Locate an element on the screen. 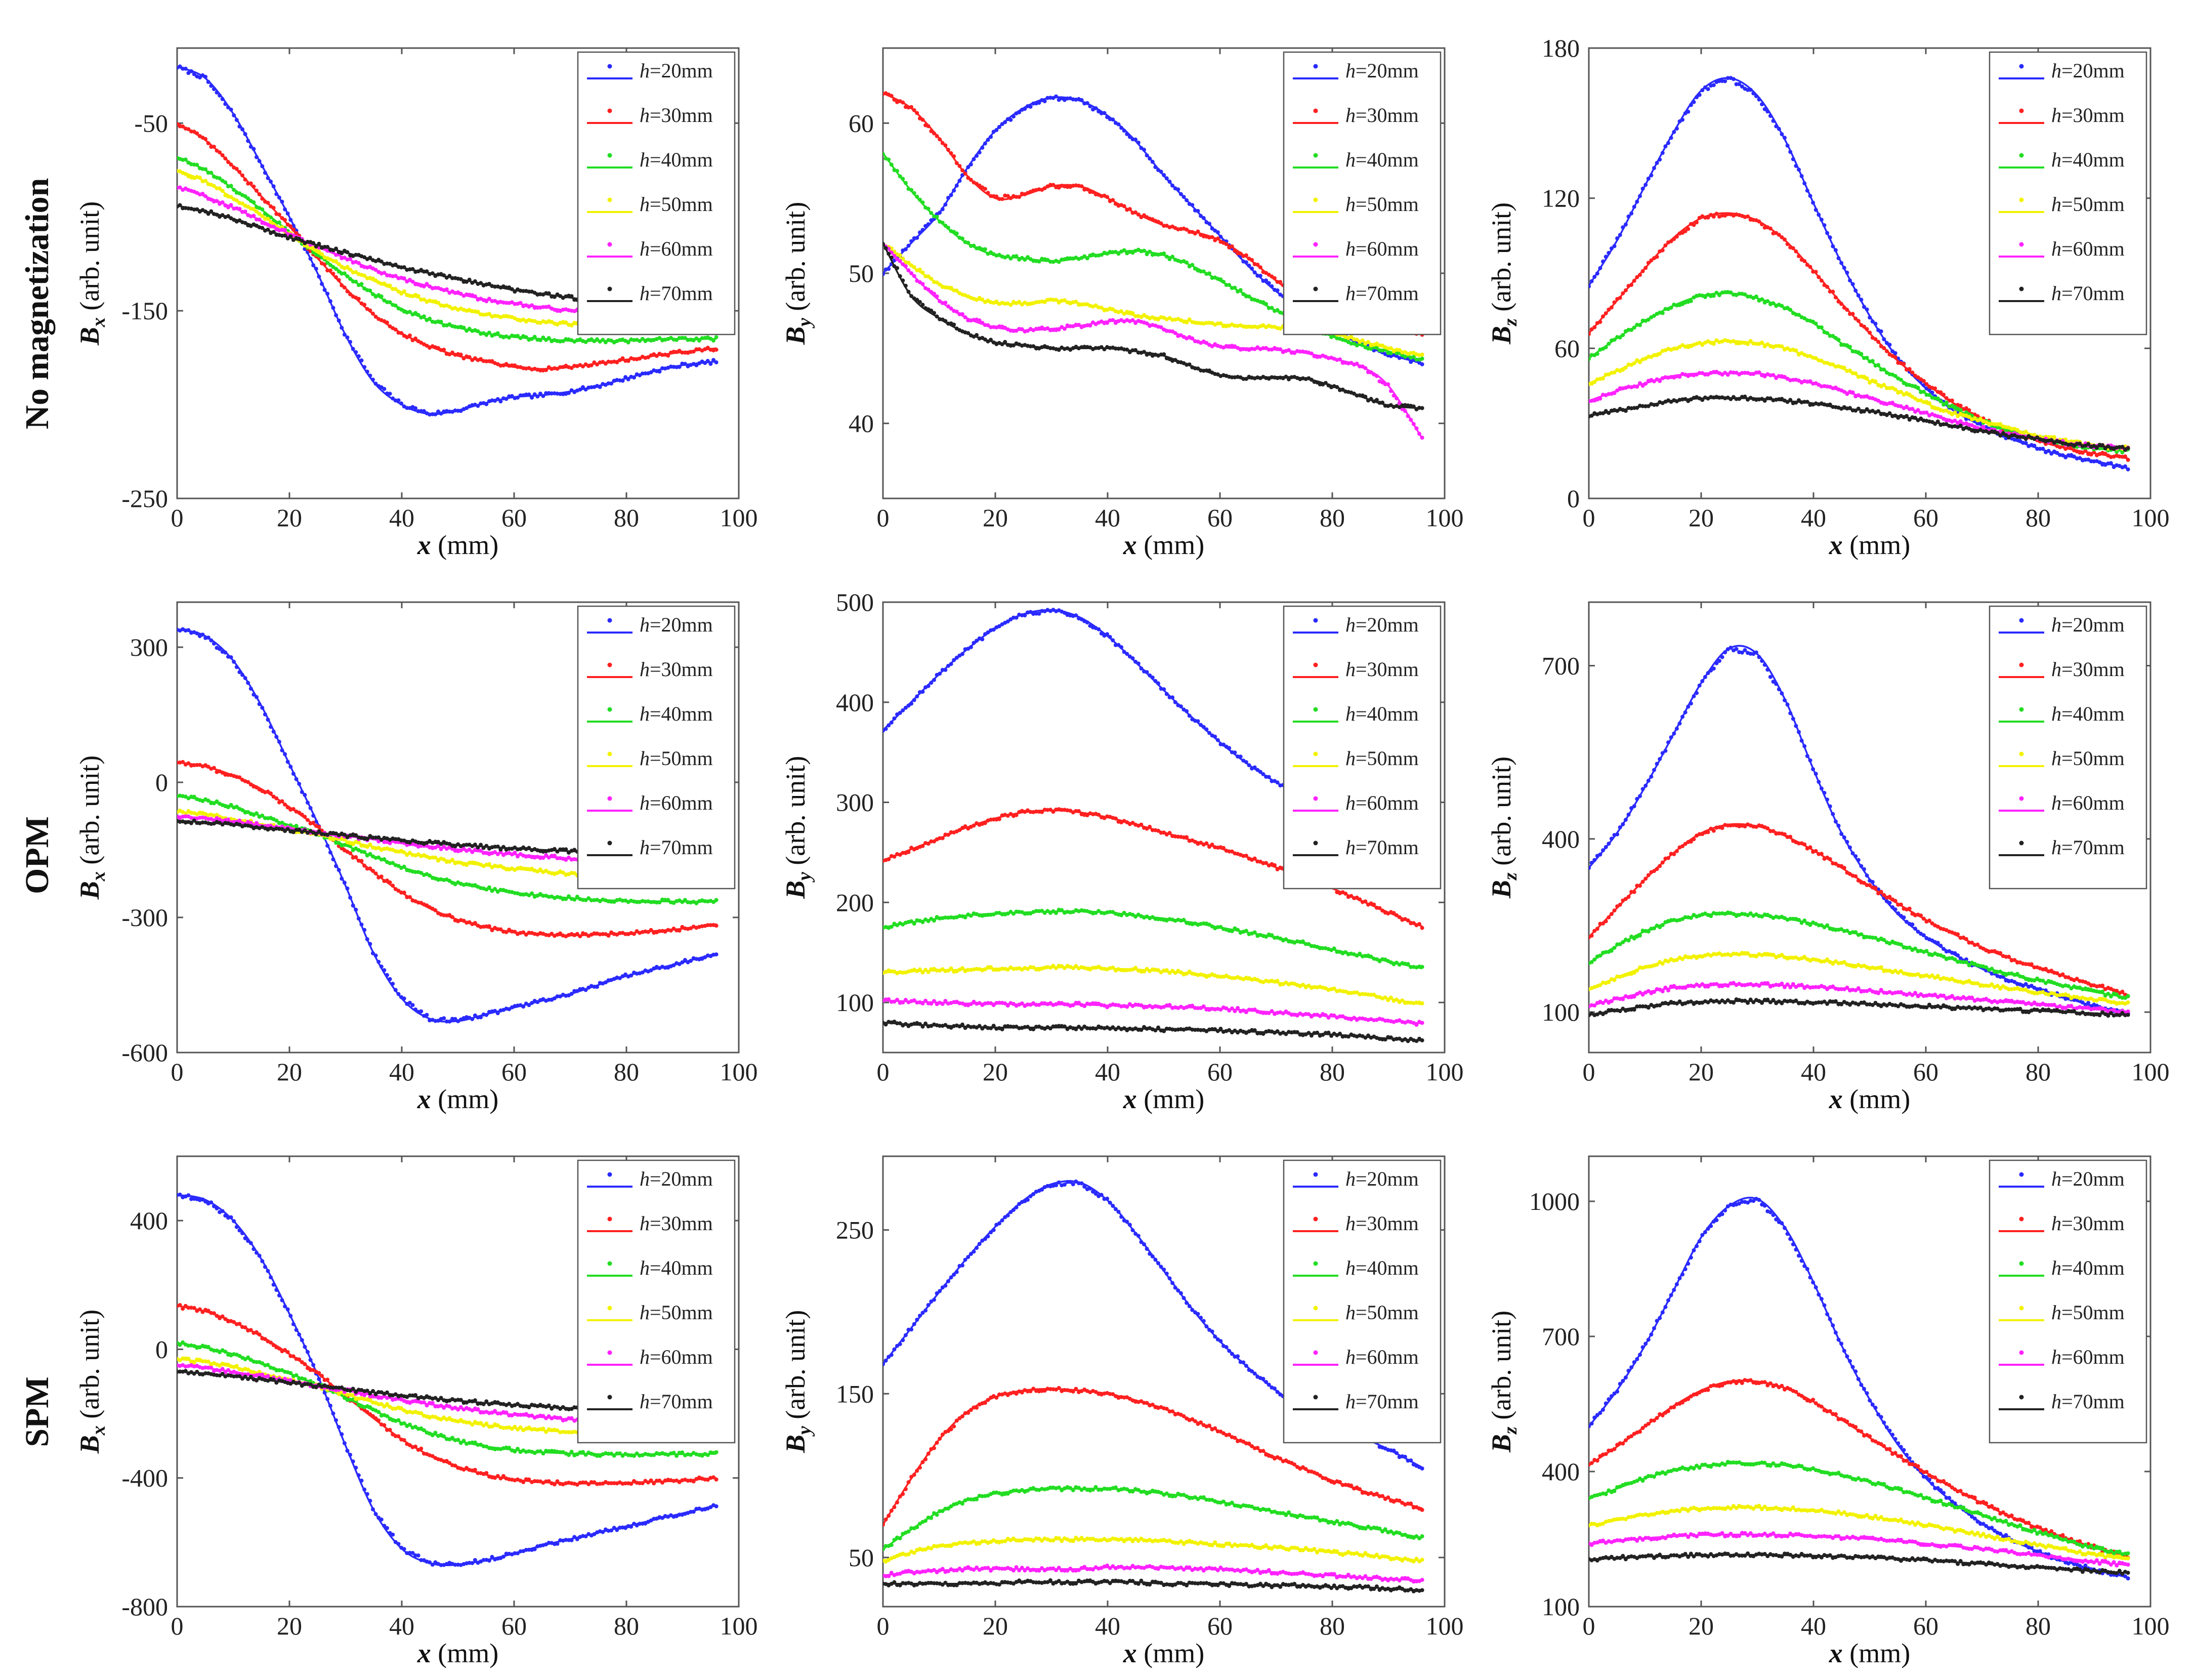 This screenshot has height=1680, width=2194. y-tick-label: 60 is located at coordinates (861, 123).